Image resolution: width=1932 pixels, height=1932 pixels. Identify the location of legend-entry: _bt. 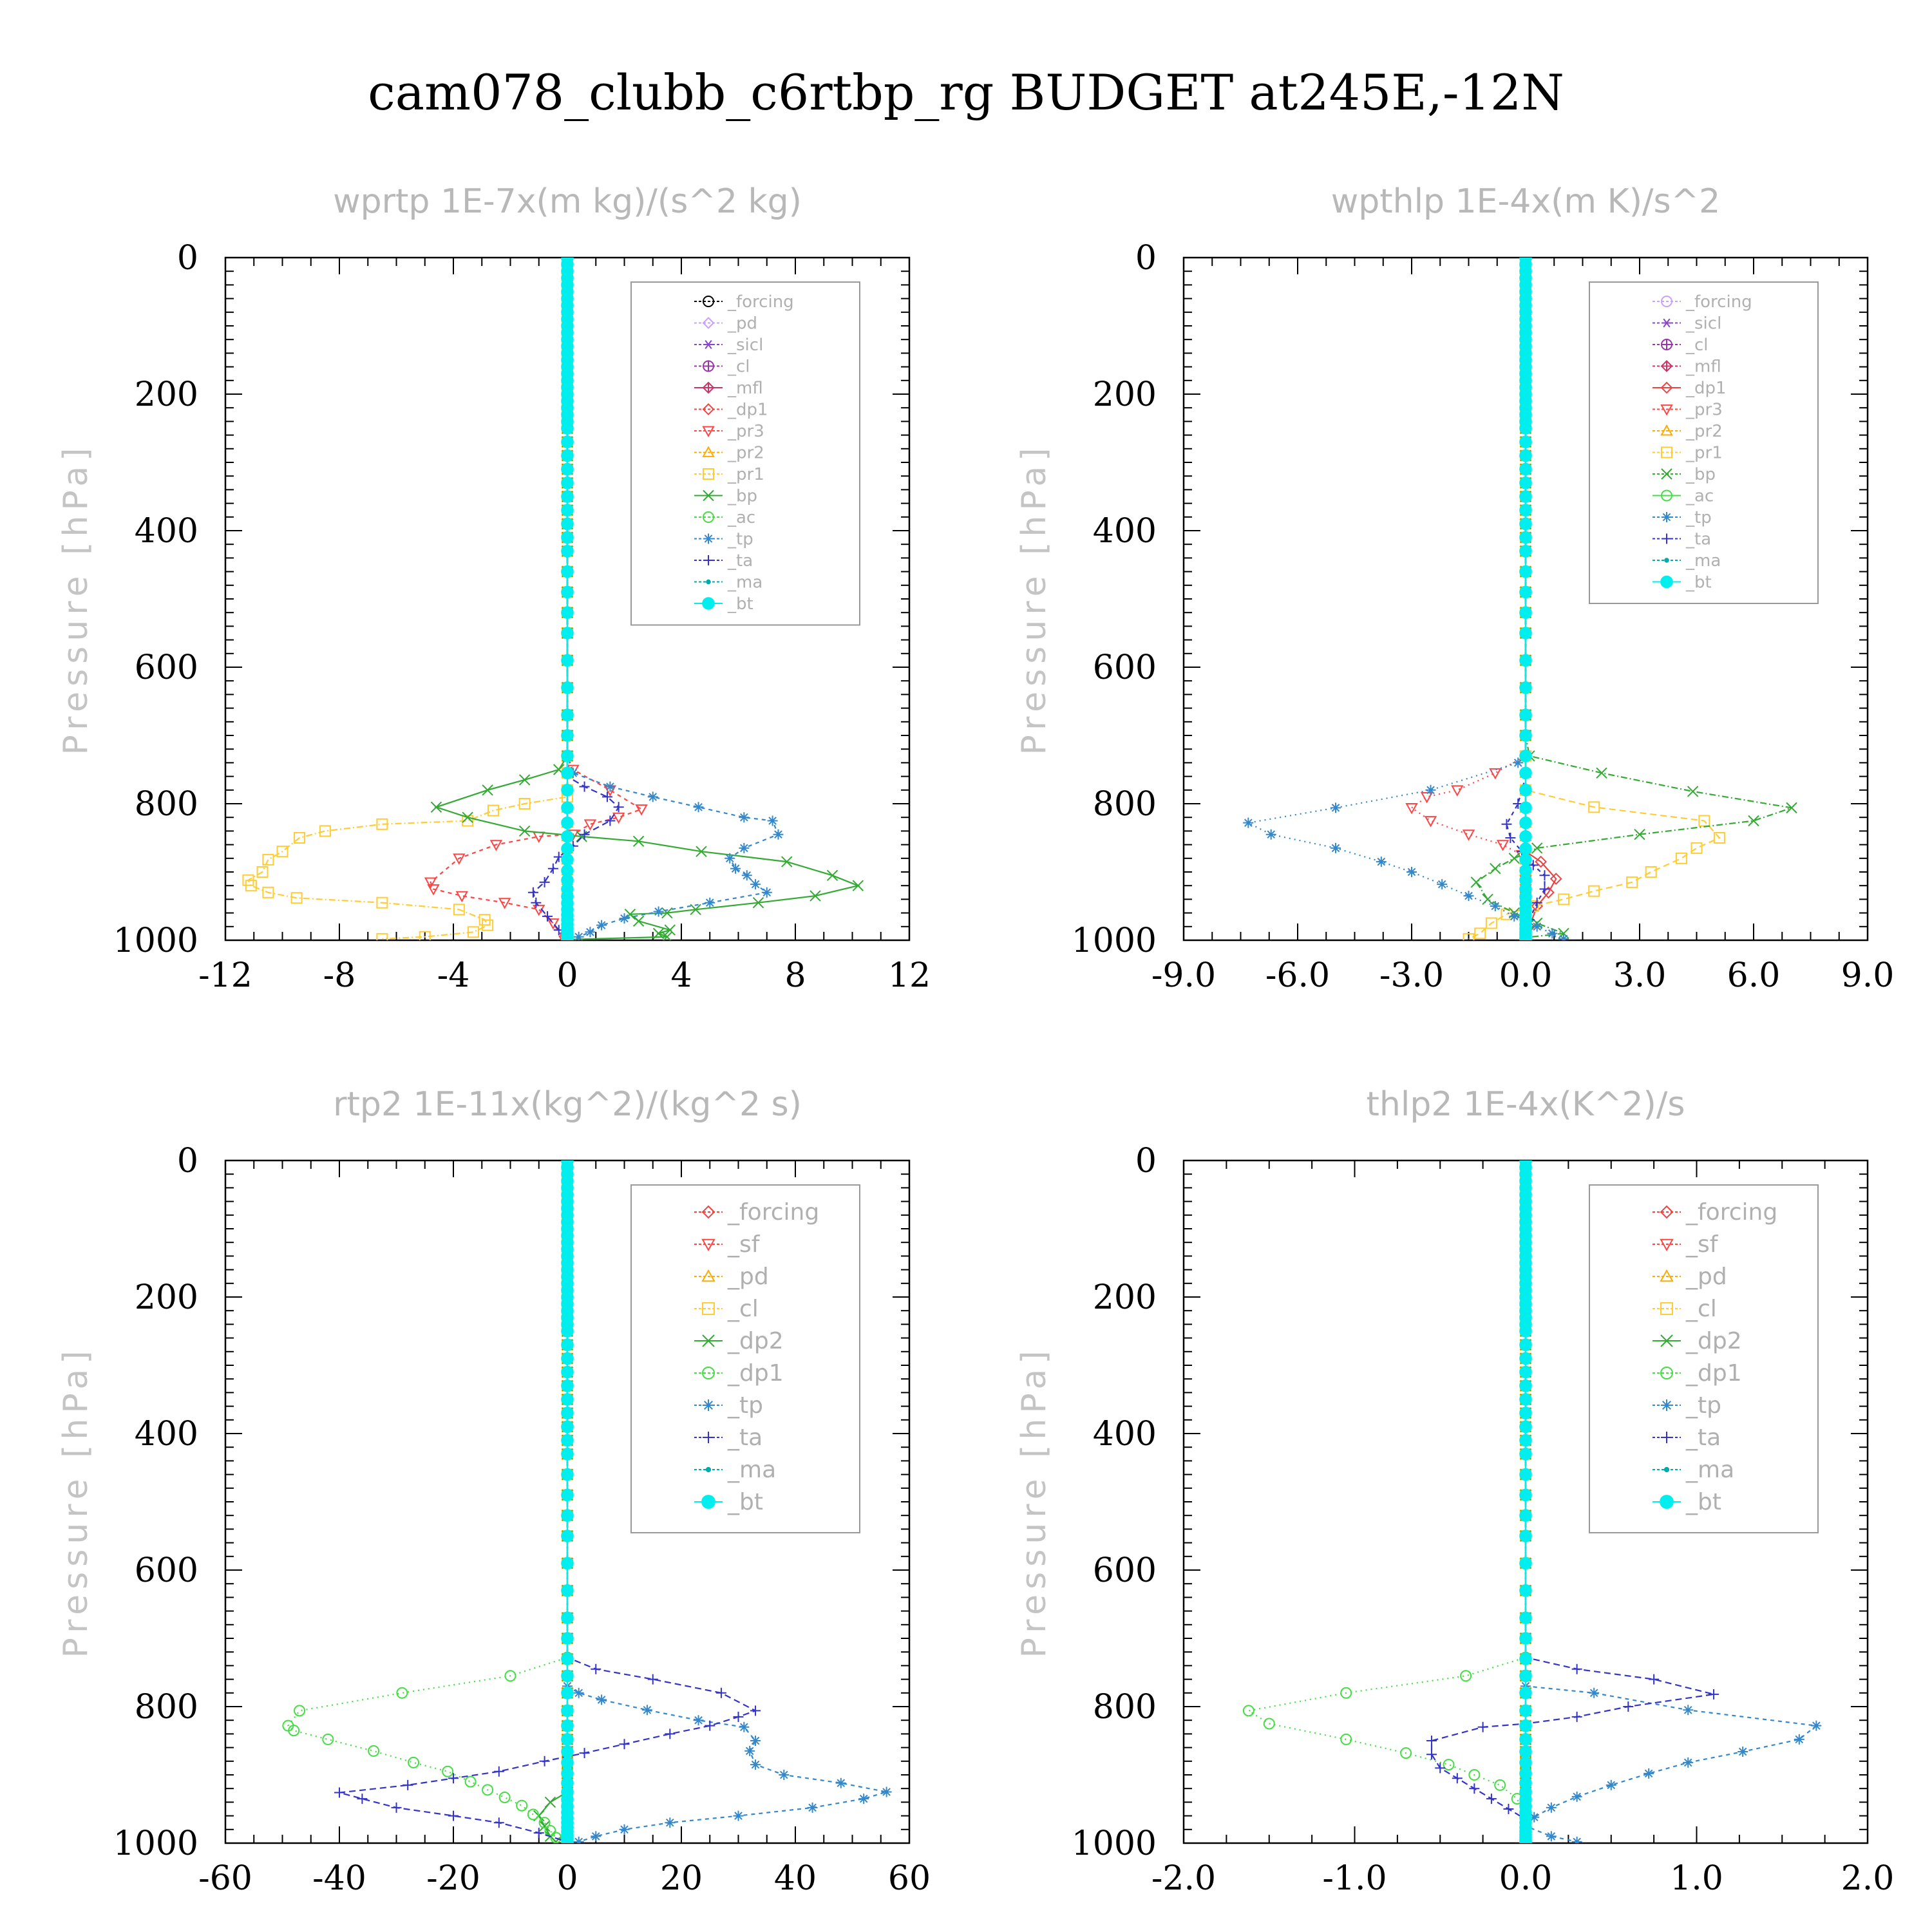
(723, 604).